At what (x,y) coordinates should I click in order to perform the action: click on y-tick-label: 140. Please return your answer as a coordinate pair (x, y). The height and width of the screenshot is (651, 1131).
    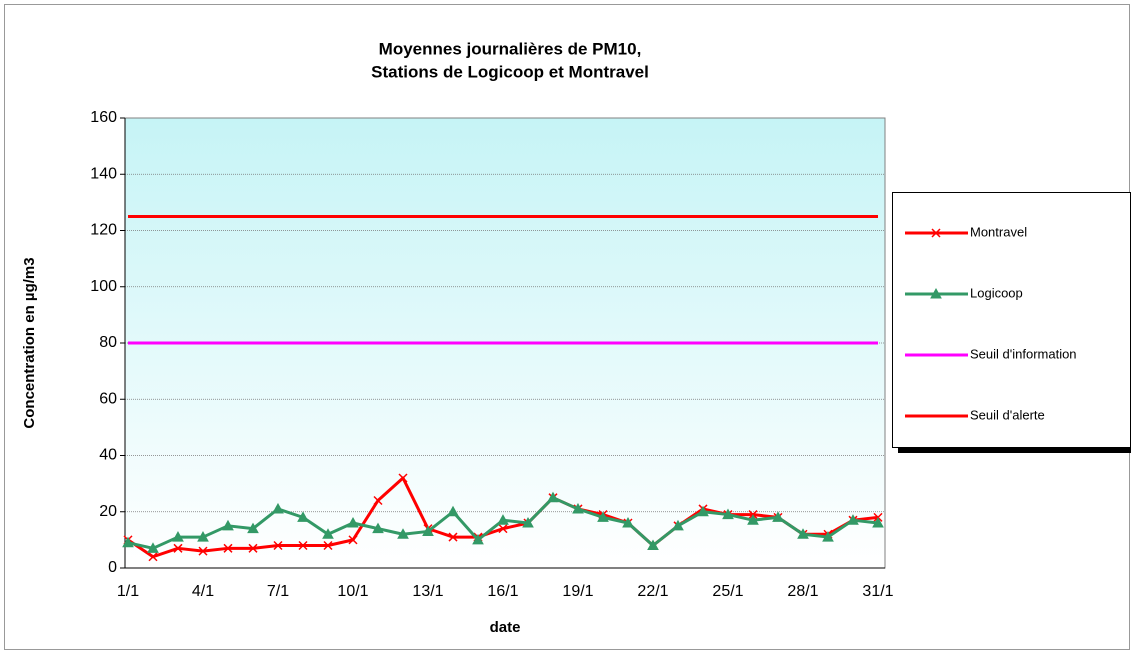
    Looking at the image, I should click on (103, 173).